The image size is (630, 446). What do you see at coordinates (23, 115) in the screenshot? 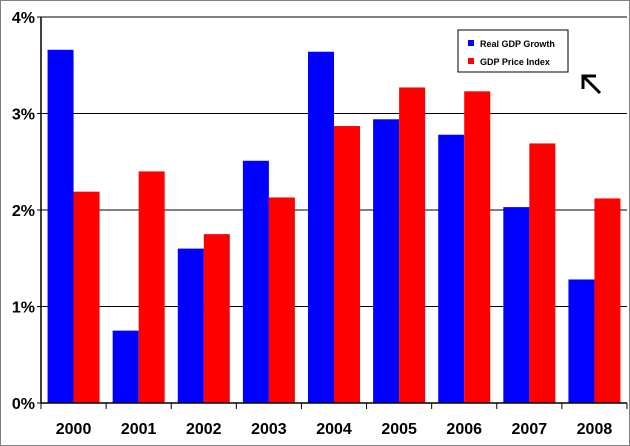
I see `y-tick-label: 3%` at bounding box center [23, 115].